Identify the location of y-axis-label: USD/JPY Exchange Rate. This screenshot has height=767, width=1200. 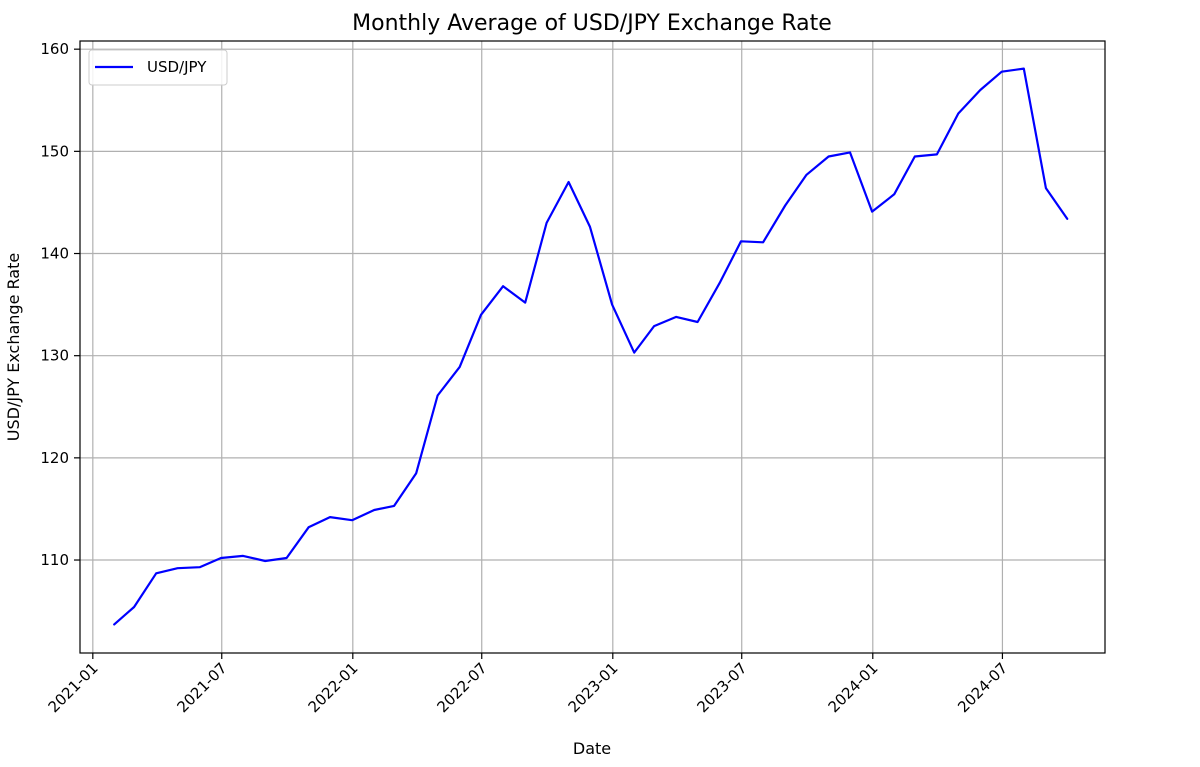
(13, 347).